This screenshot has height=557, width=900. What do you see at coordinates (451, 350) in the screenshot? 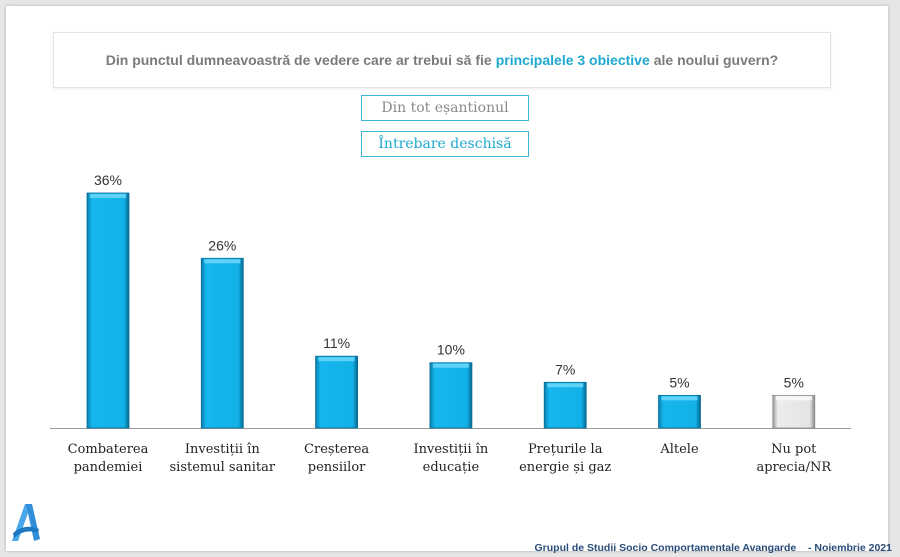
I see `data-label: 10%` at bounding box center [451, 350].